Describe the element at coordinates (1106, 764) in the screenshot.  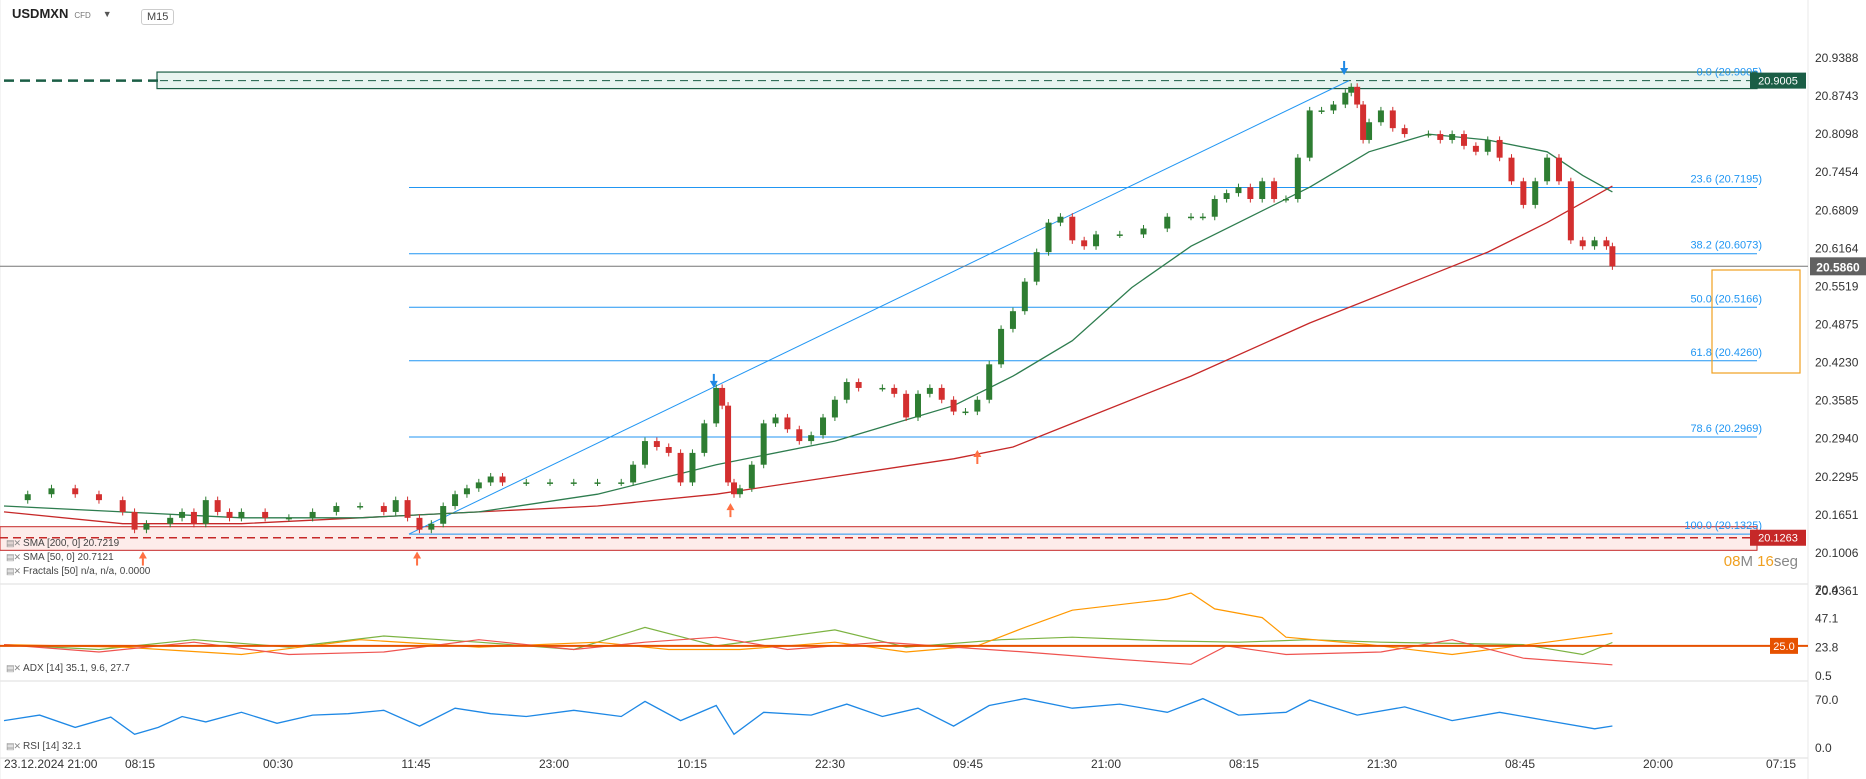
I see `x-axis-tick-label: 21:00` at that location.